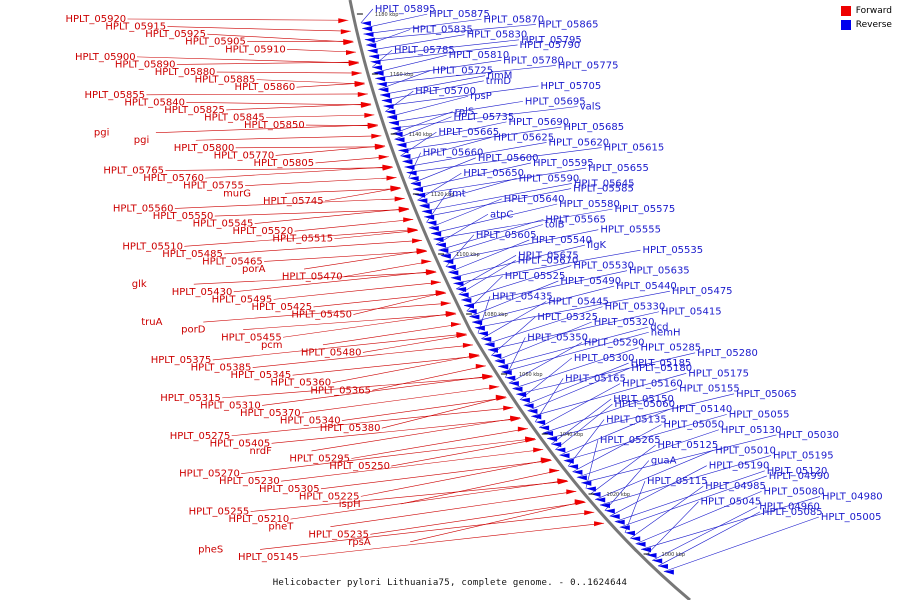 The height and width of the screenshot is (600, 900). I want to click on reverse-gene-label: HPLT_05575, so click(645, 209).